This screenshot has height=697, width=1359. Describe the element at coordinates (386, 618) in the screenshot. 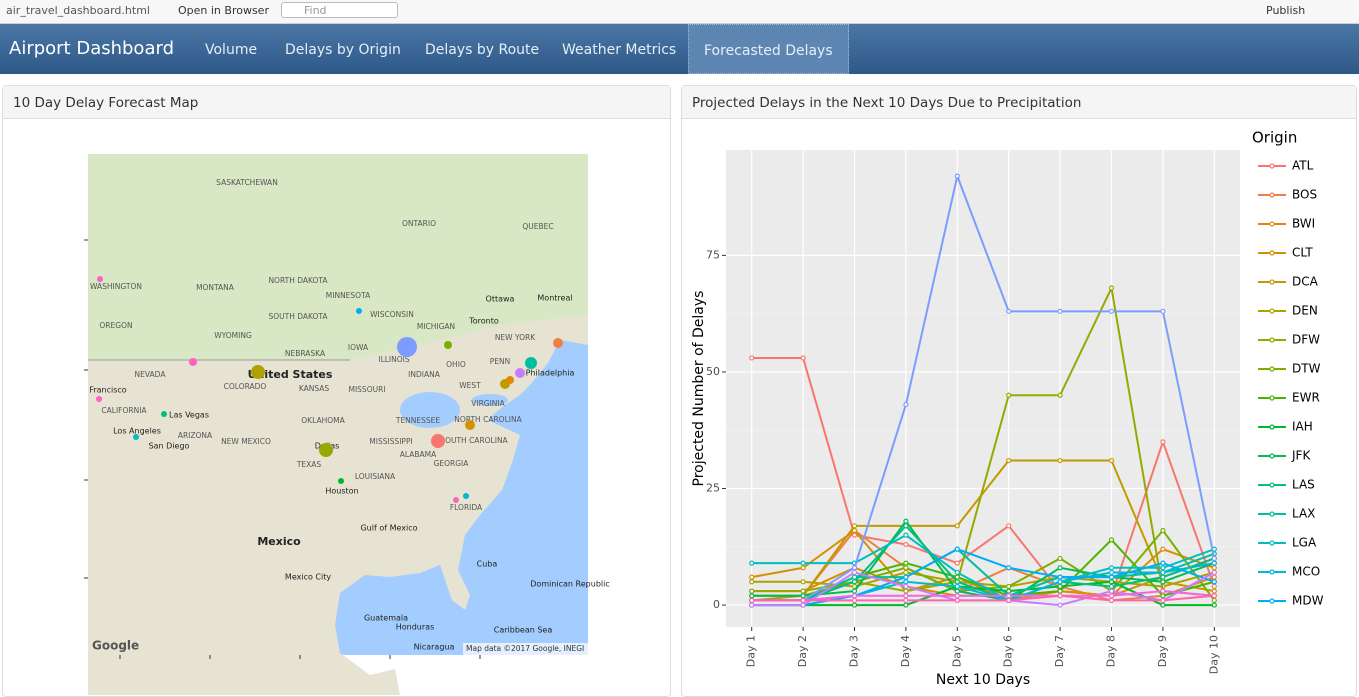

I see `map-label: Guatemala` at that location.